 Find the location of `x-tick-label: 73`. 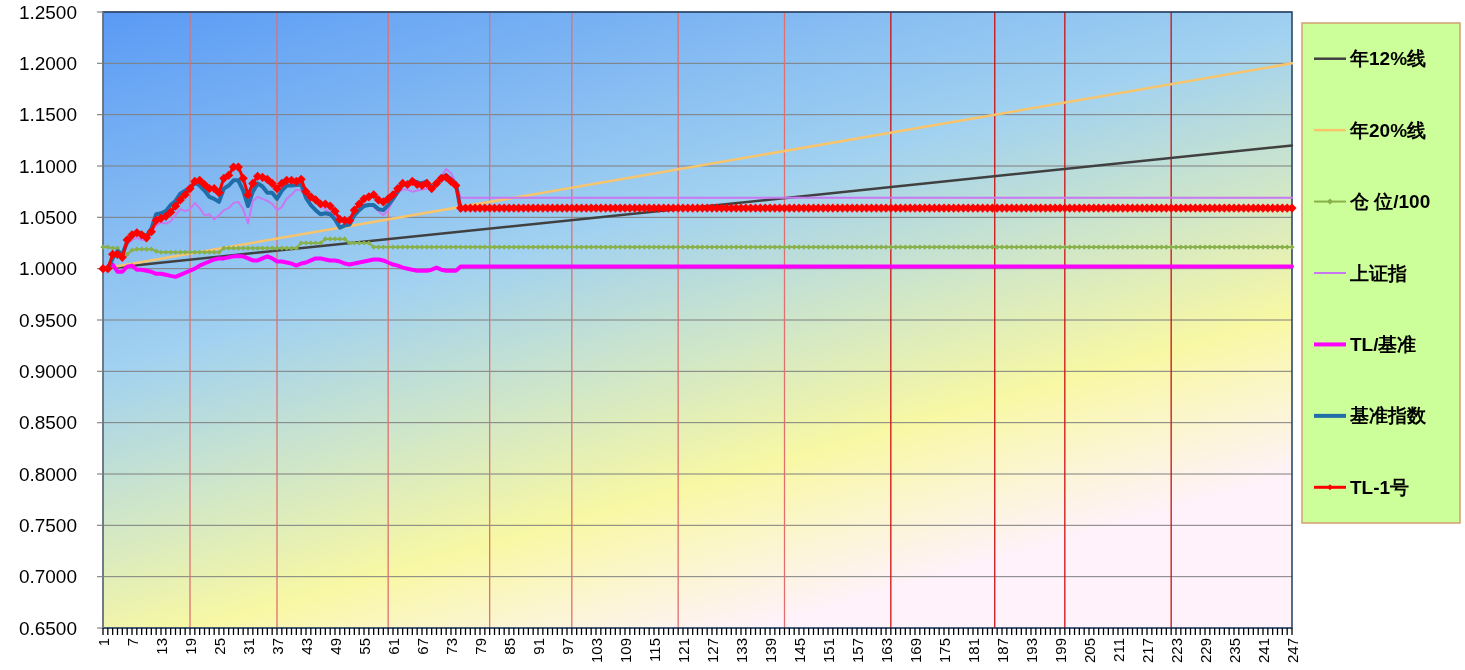

x-tick-label: 73 is located at coordinates (451, 646).